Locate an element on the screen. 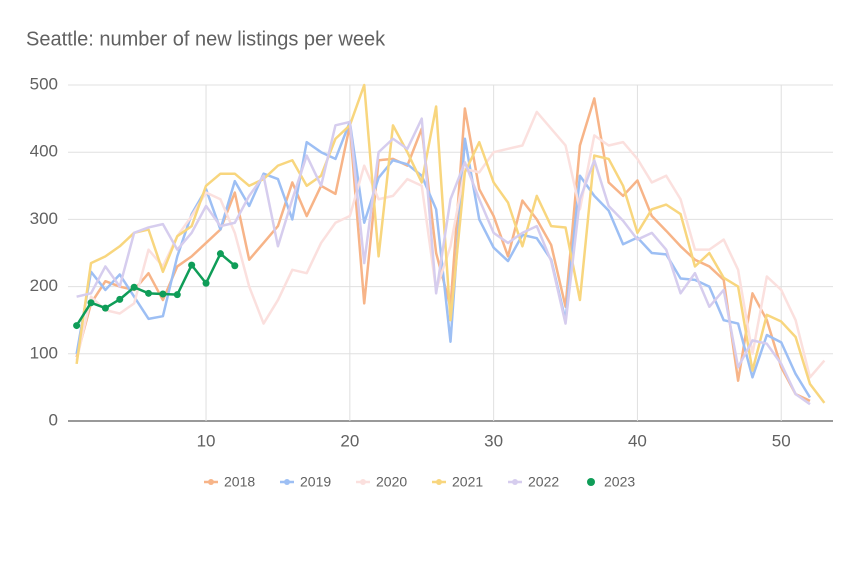  y-tick-label: 500 is located at coordinates (44, 83).